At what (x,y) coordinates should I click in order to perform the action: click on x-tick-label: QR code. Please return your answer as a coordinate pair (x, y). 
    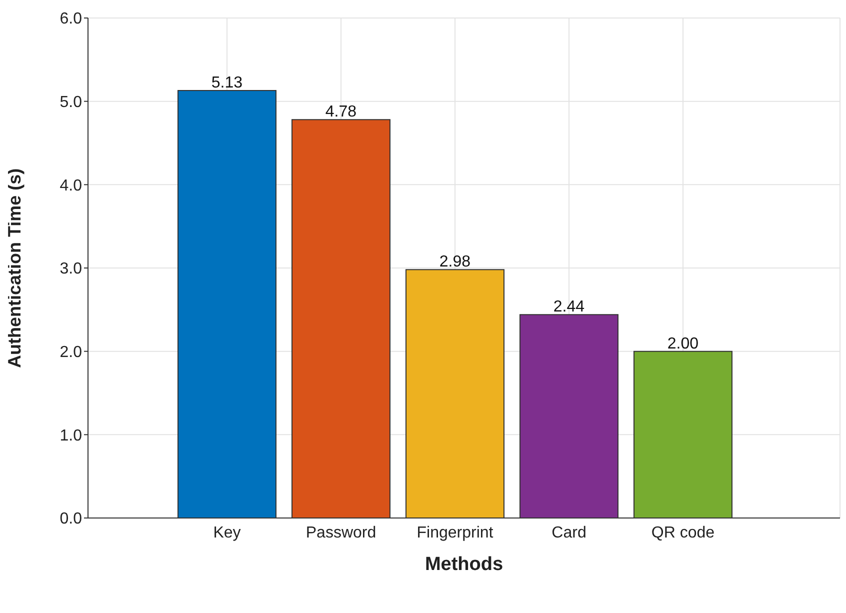
    Looking at the image, I should click on (683, 533).